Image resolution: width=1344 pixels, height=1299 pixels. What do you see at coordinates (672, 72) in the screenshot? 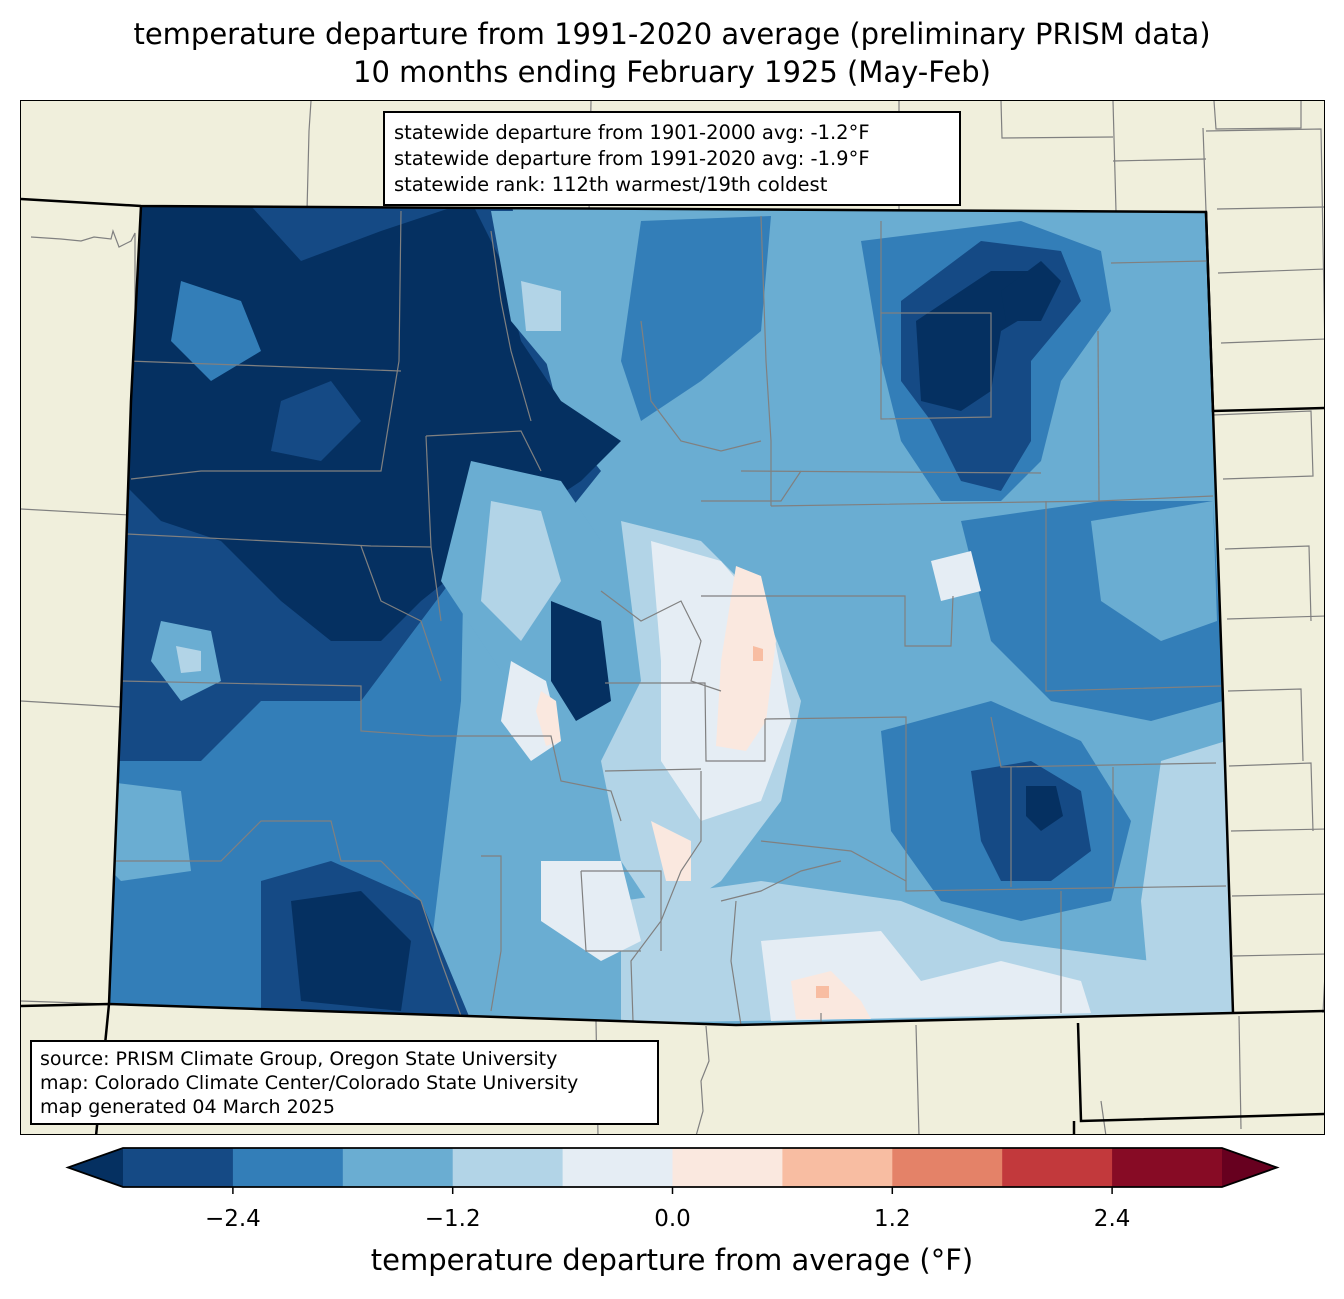
I see `map-subtitle: 10 months ending February 1925 (May-Feb)` at bounding box center [672, 72].